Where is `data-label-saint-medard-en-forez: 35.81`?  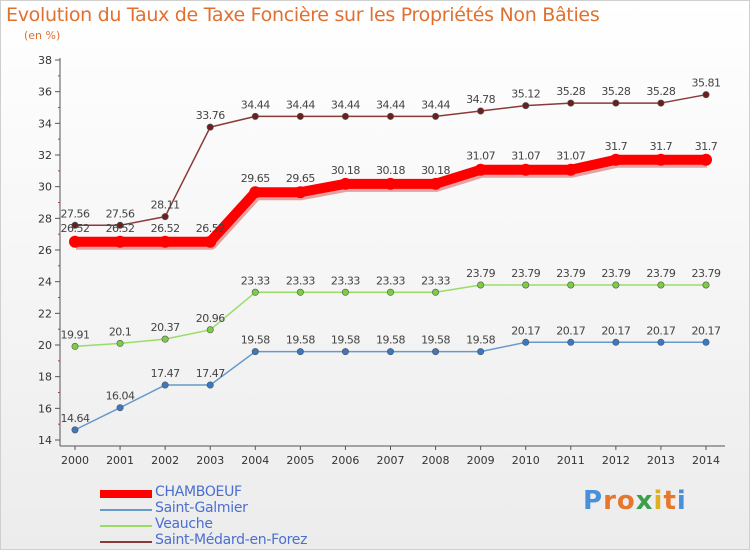 data-label-saint-medard-en-forez: 35.81 is located at coordinates (706, 83).